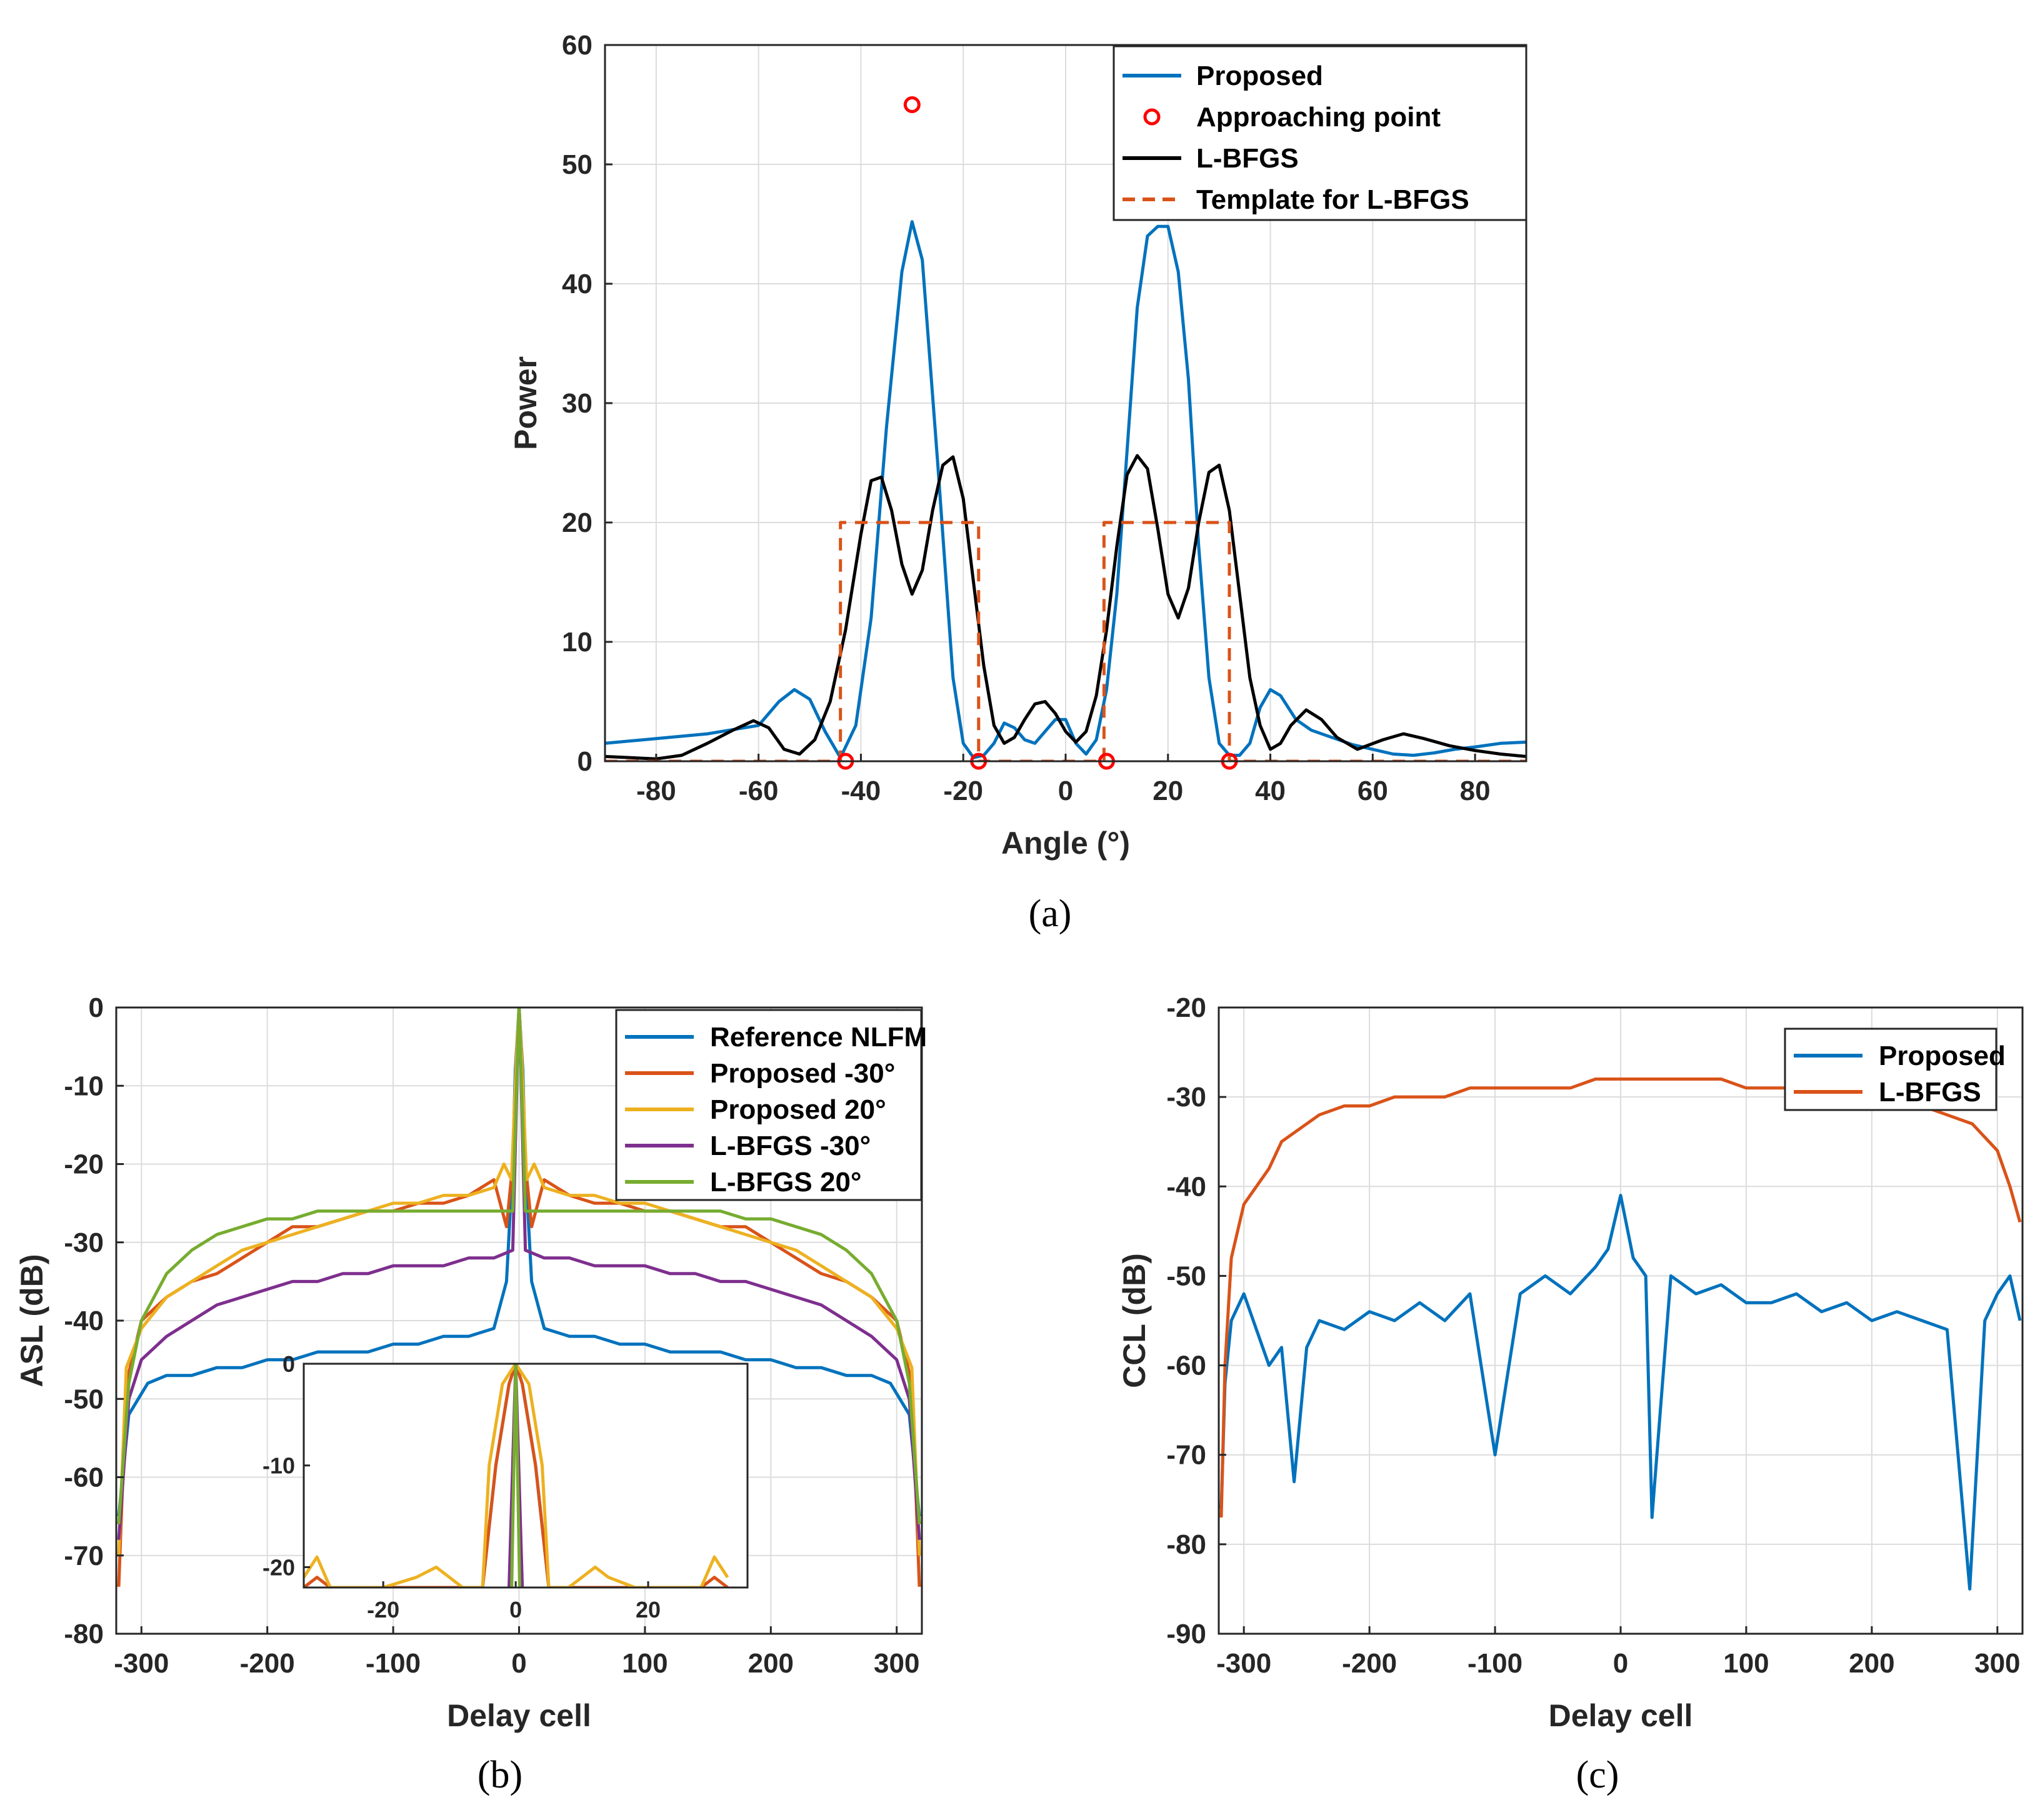  I want to click on inset-axes: -20 0 20 0 -10 -20, so click(506, 1486).